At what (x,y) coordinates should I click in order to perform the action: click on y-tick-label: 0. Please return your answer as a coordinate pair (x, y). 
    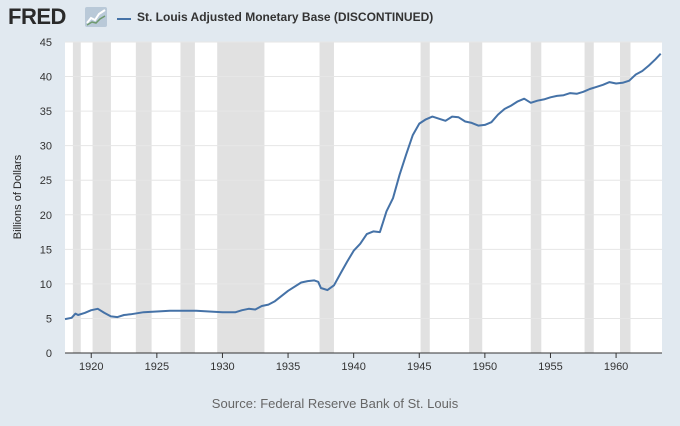
    Looking at the image, I should click on (49, 354).